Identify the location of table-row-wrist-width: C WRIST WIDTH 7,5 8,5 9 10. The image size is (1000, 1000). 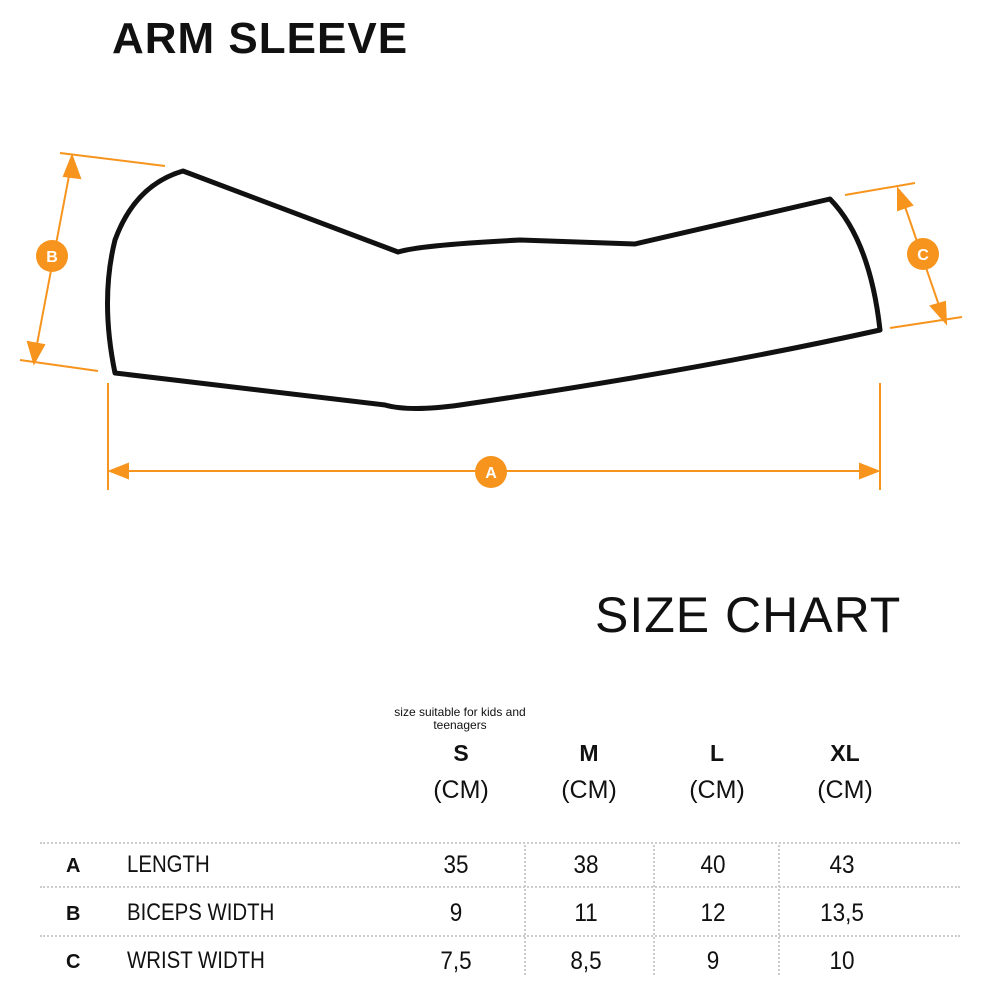
(460, 961).